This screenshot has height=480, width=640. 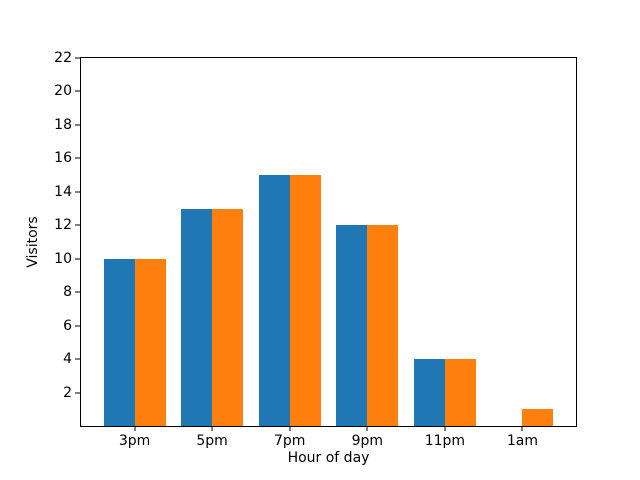 I want to click on y-tick-label: 14, so click(x=63, y=191).